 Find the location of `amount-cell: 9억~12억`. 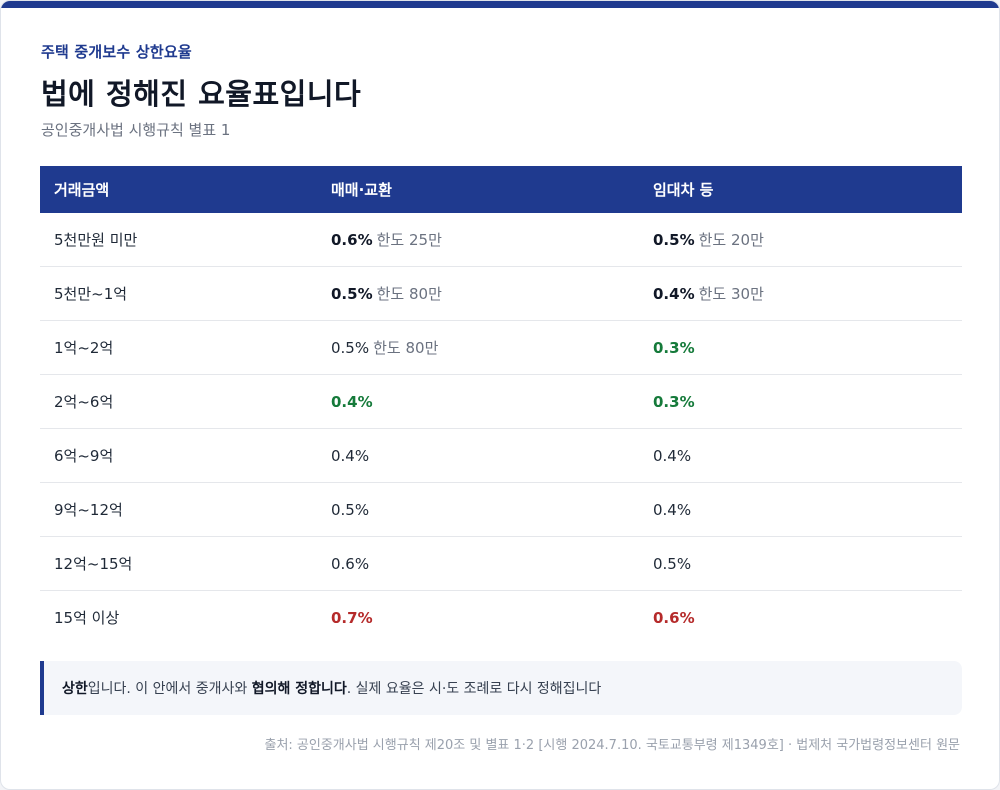

amount-cell: 9억~12억 is located at coordinates (178, 509).